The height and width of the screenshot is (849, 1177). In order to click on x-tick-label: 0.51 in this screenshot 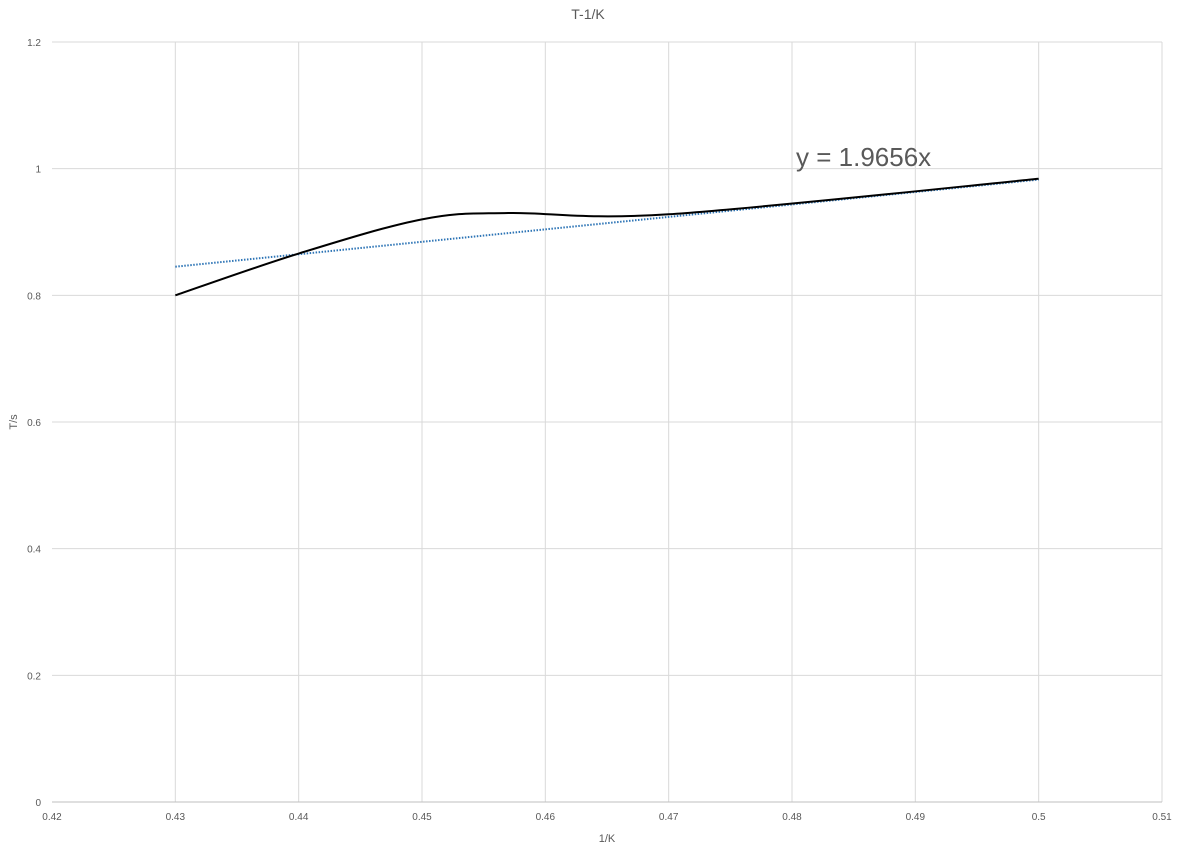, I will do `click(1162, 817)`.